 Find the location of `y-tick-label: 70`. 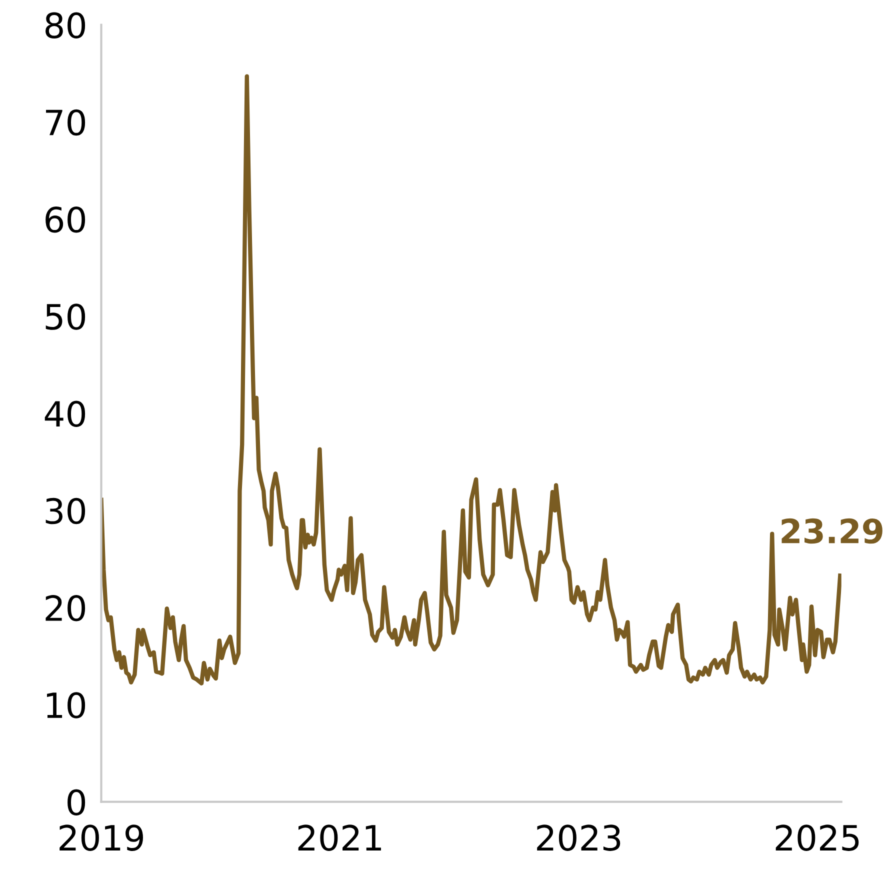

y-tick-label: 70 is located at coordinates (66, 122).